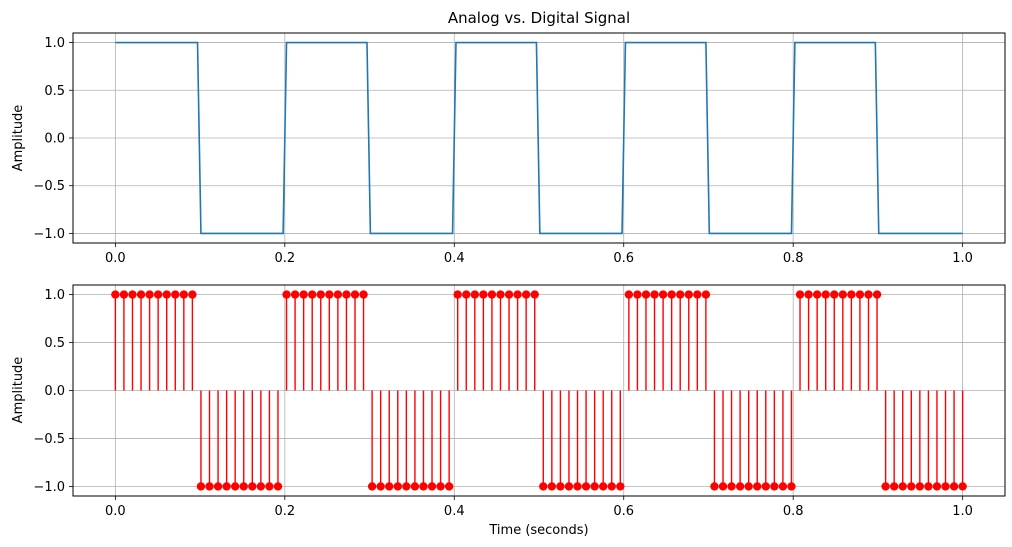  Describe the element at coordinates (54, 295) in the screenshot. I see `y-tick-label: 1.0` at that location.